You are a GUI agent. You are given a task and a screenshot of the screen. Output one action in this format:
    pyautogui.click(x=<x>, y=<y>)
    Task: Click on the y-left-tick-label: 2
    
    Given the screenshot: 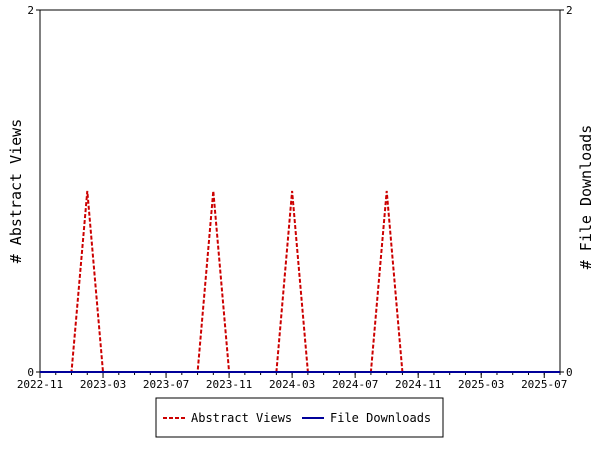 What is the action you would take?
    pyautogui.click(x=30, y=10)
    